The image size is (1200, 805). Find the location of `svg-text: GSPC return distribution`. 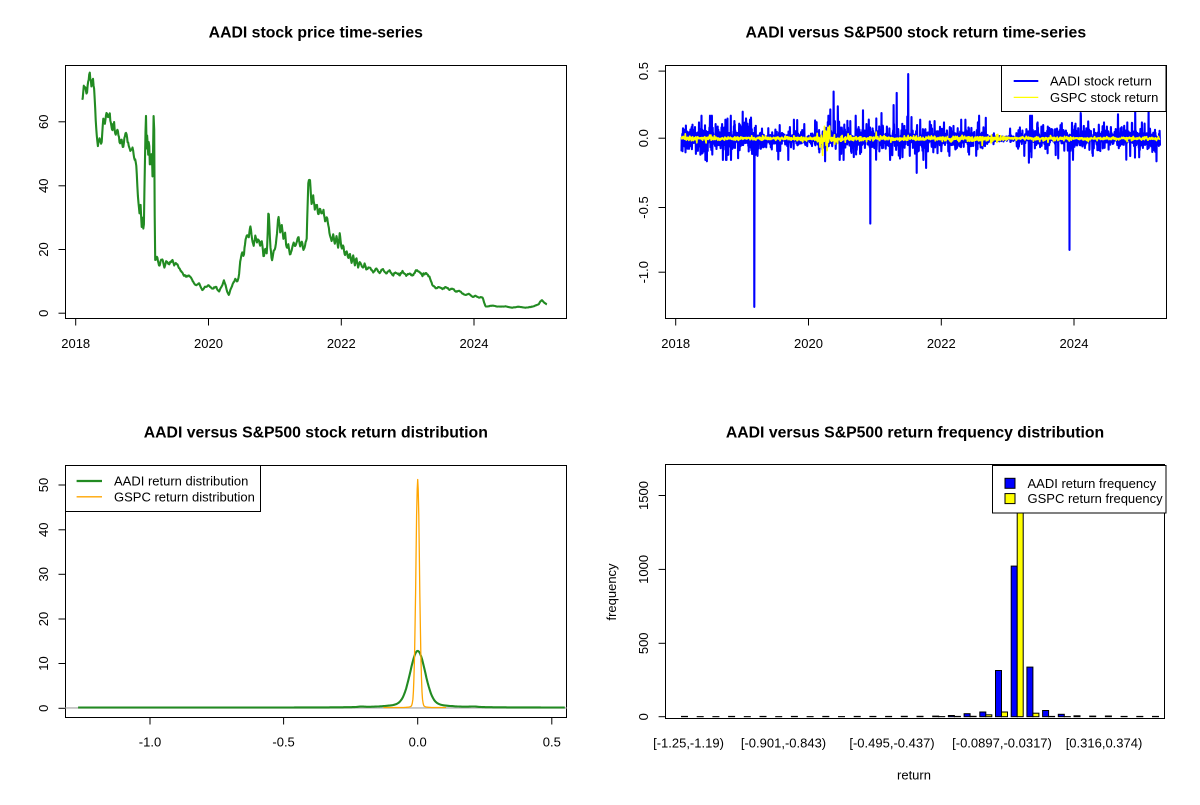

svg-text: GSPC return distribution is located at coordinates (184, 496).